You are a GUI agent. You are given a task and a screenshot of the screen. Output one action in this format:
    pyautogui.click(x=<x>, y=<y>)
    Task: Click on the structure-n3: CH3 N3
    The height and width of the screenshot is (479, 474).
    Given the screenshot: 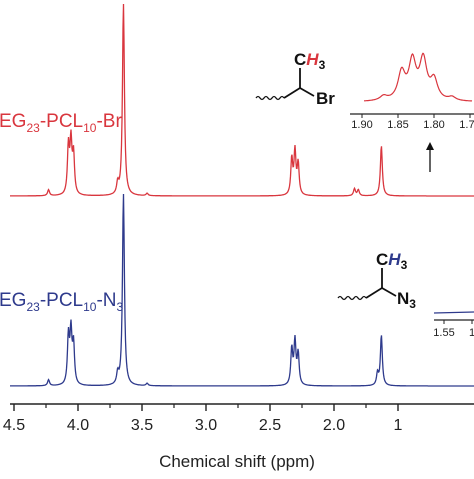 What is the action you would take?
    pyautogui.click(x=376, y=280)
    